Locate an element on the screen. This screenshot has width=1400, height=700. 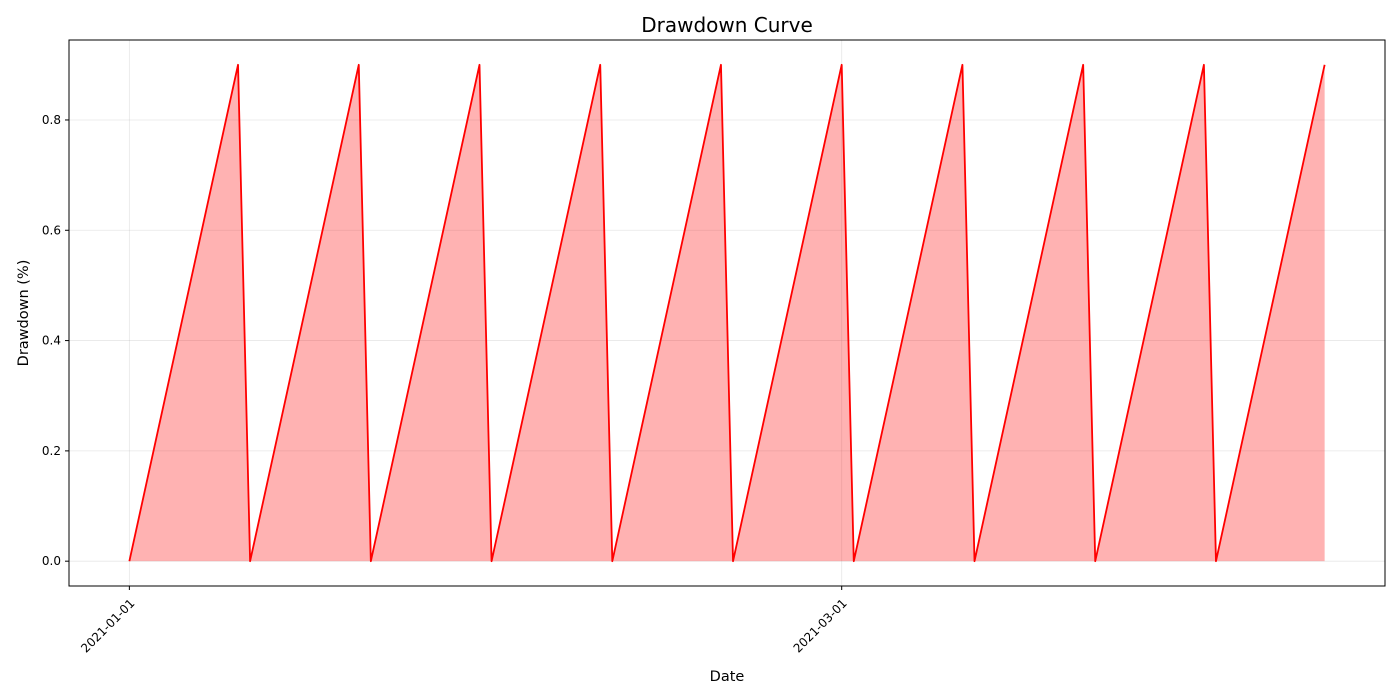
y-tick-label: 0.2 is located at coordinates (51, 451).